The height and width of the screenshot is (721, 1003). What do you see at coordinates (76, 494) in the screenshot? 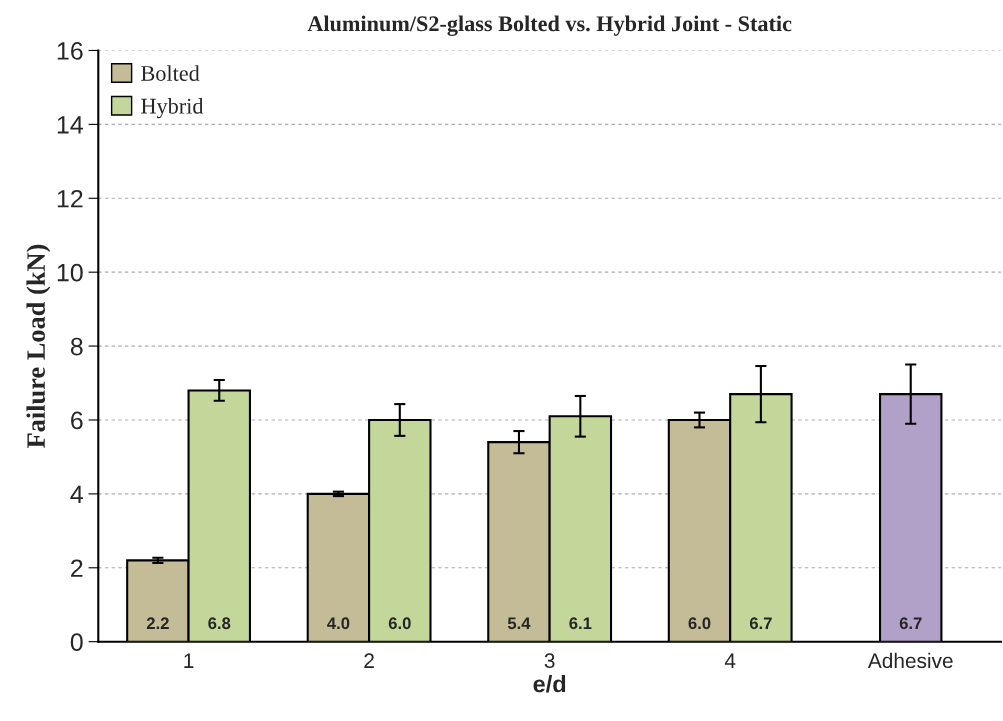
I see `y-tick-label: 4` at bounding box center [76, 494].